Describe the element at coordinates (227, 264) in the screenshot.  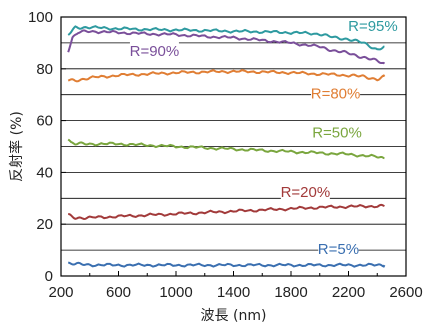
I see `series-line-R=5%` at that location.